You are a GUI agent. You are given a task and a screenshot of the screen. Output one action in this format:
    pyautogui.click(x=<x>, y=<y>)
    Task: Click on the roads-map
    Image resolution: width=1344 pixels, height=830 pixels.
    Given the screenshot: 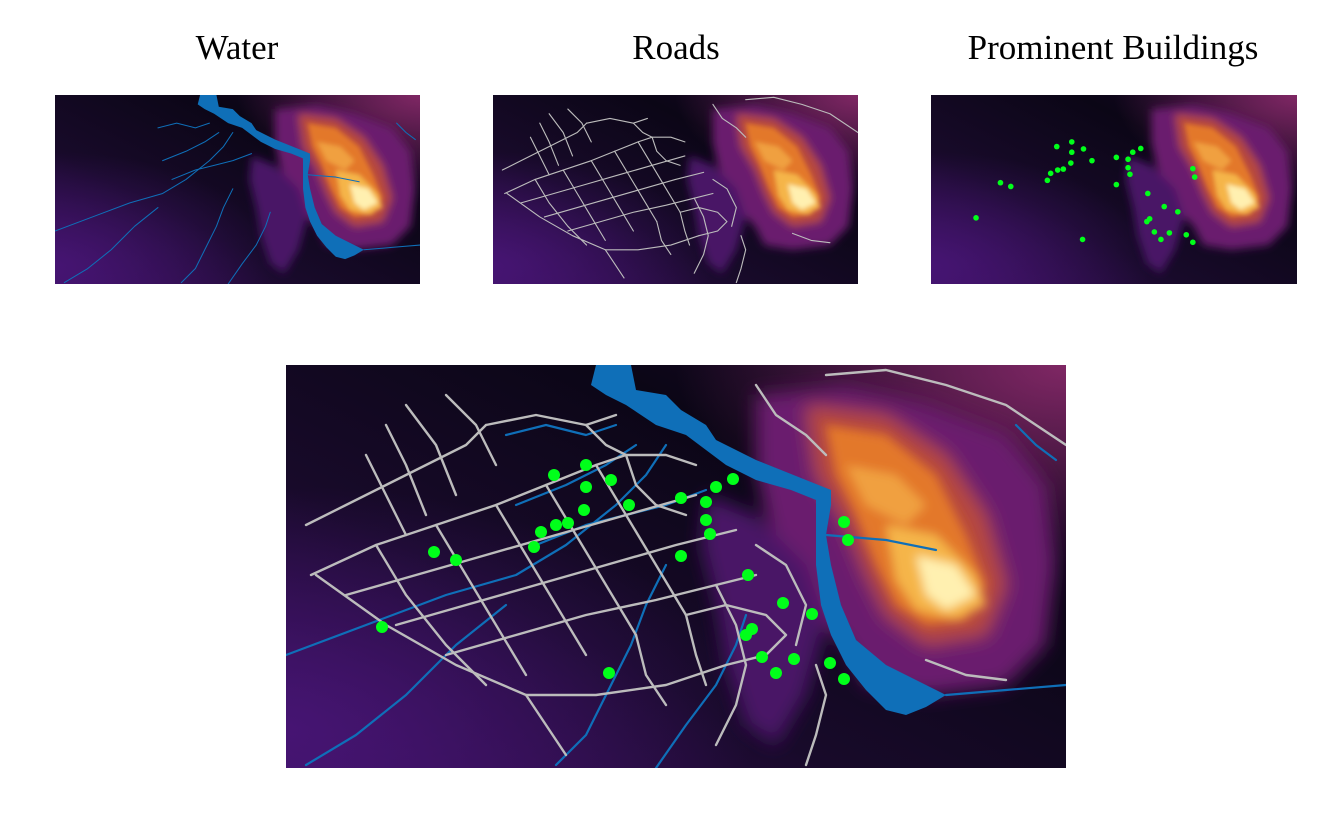 What is the action you would take?
    pyautogui.click(x=675, y=189)
    